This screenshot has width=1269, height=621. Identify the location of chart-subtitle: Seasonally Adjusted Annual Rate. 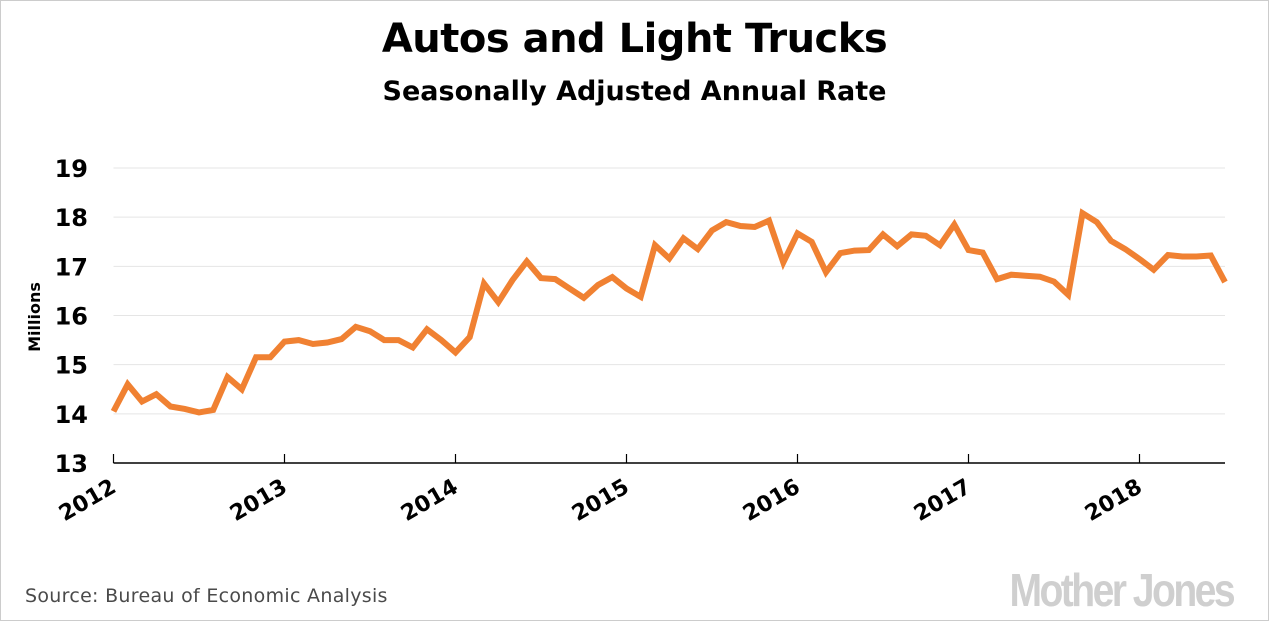
(634, 91).